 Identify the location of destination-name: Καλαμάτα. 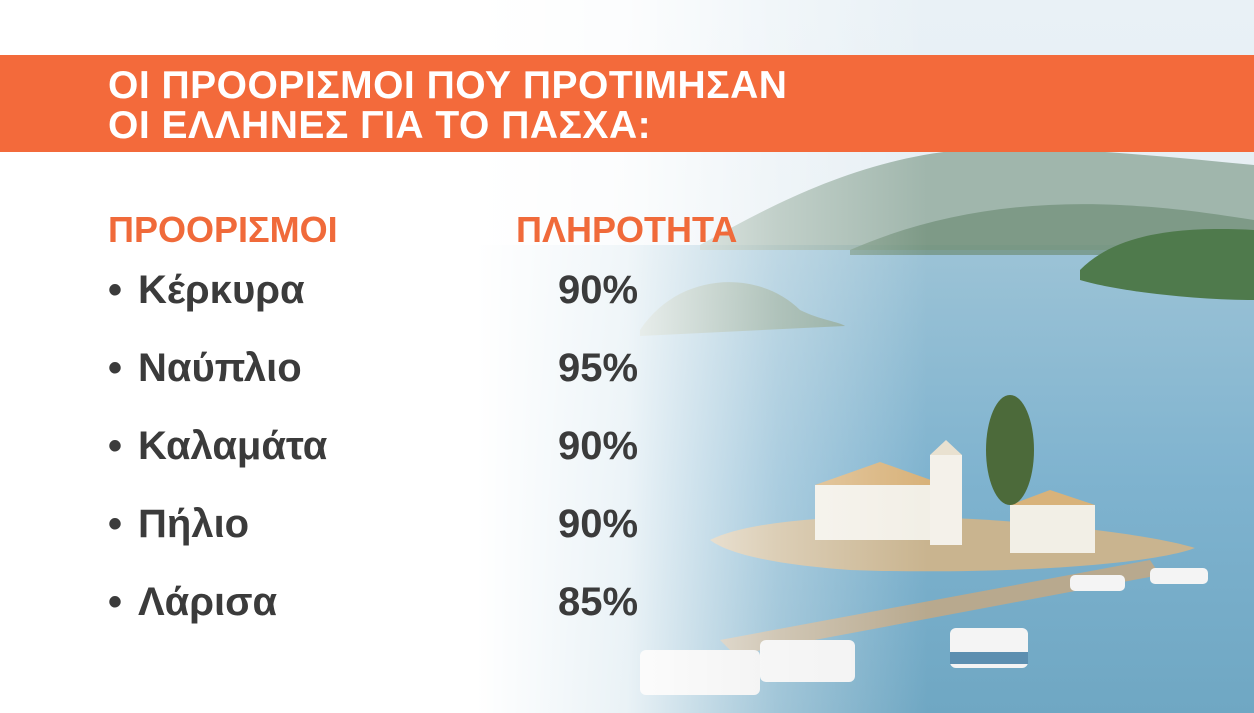
(233, 446).